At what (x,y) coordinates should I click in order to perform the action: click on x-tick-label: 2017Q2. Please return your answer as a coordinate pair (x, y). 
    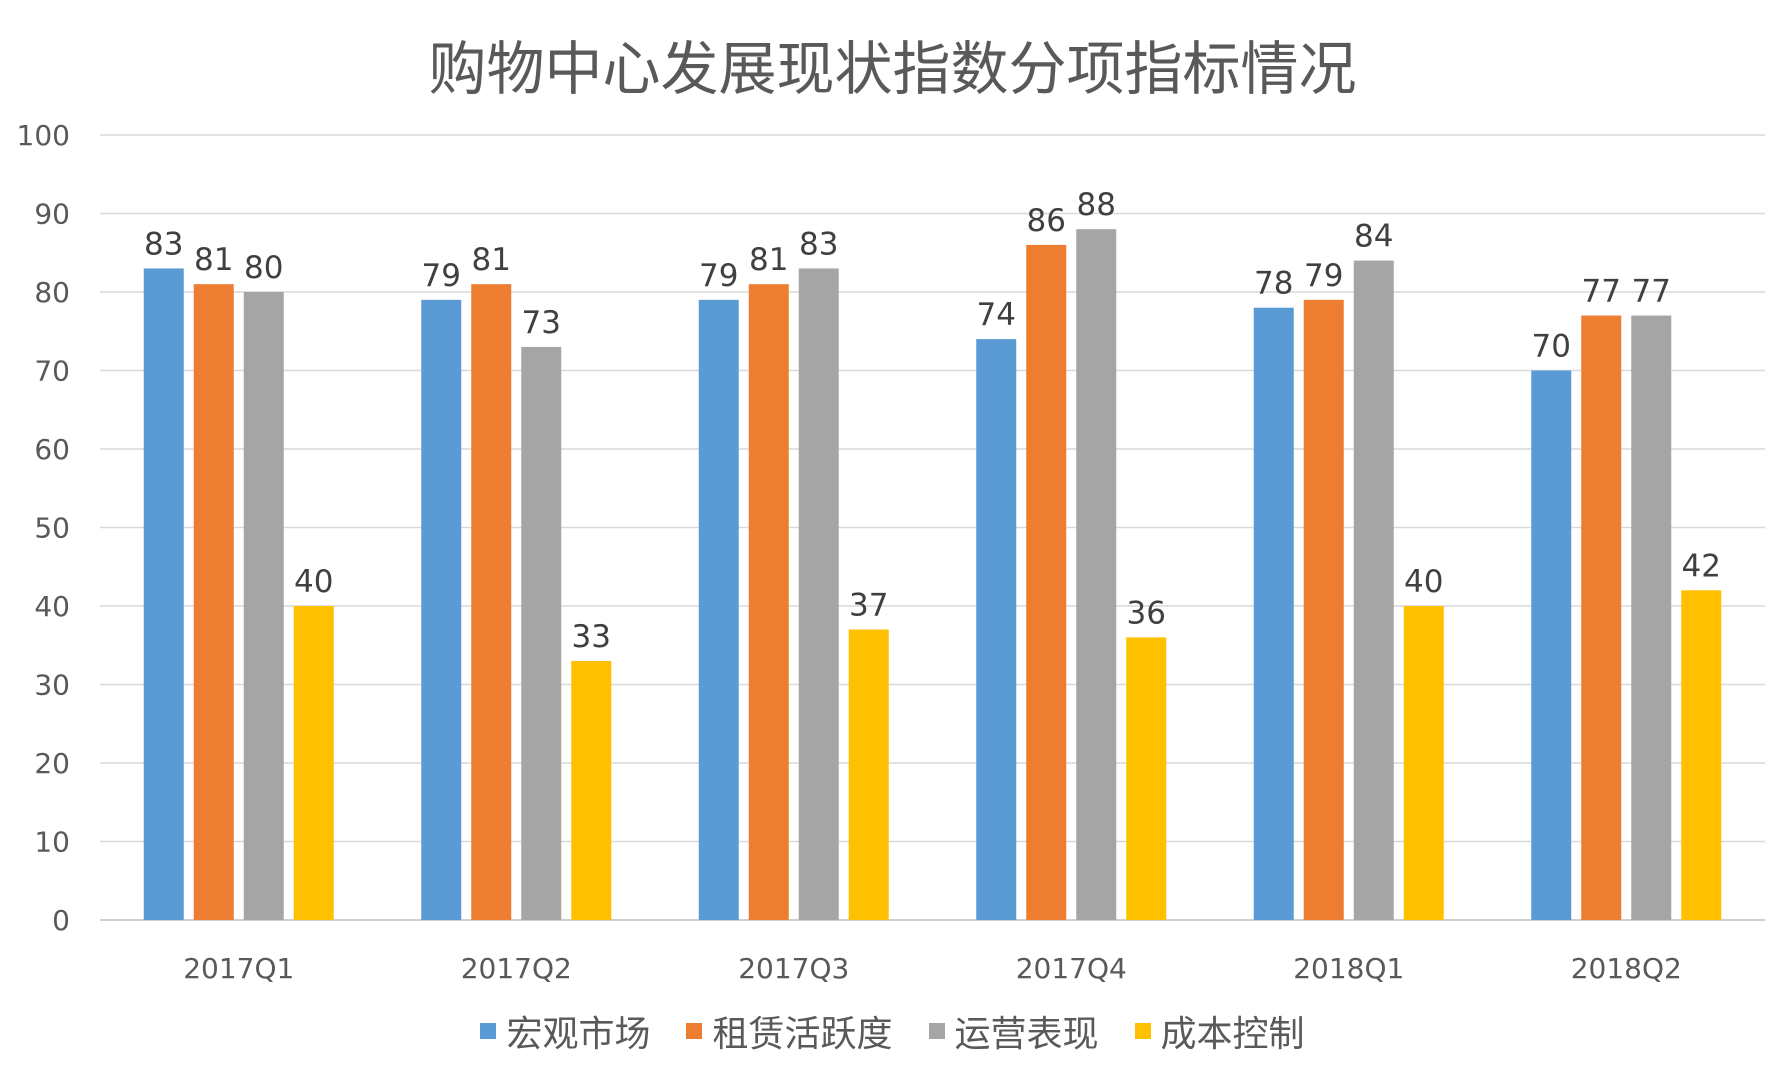
    Looking at the image, I should click on (516, 968).